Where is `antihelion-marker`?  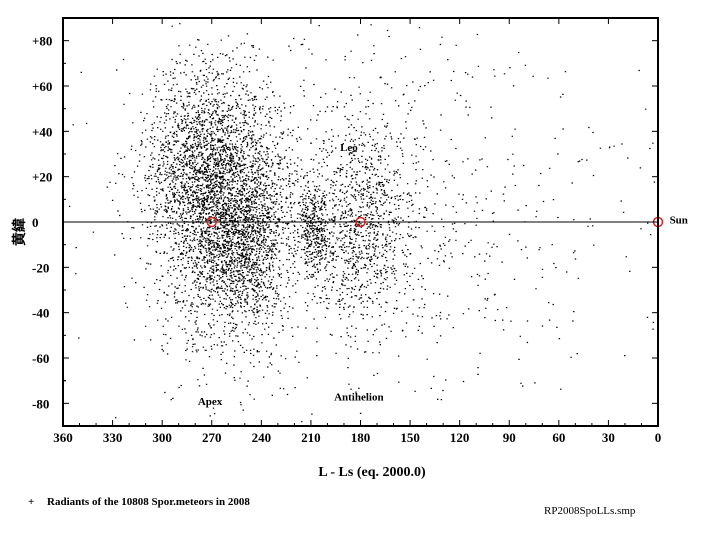
antihelion-marker is located at coordinates (360, 222).